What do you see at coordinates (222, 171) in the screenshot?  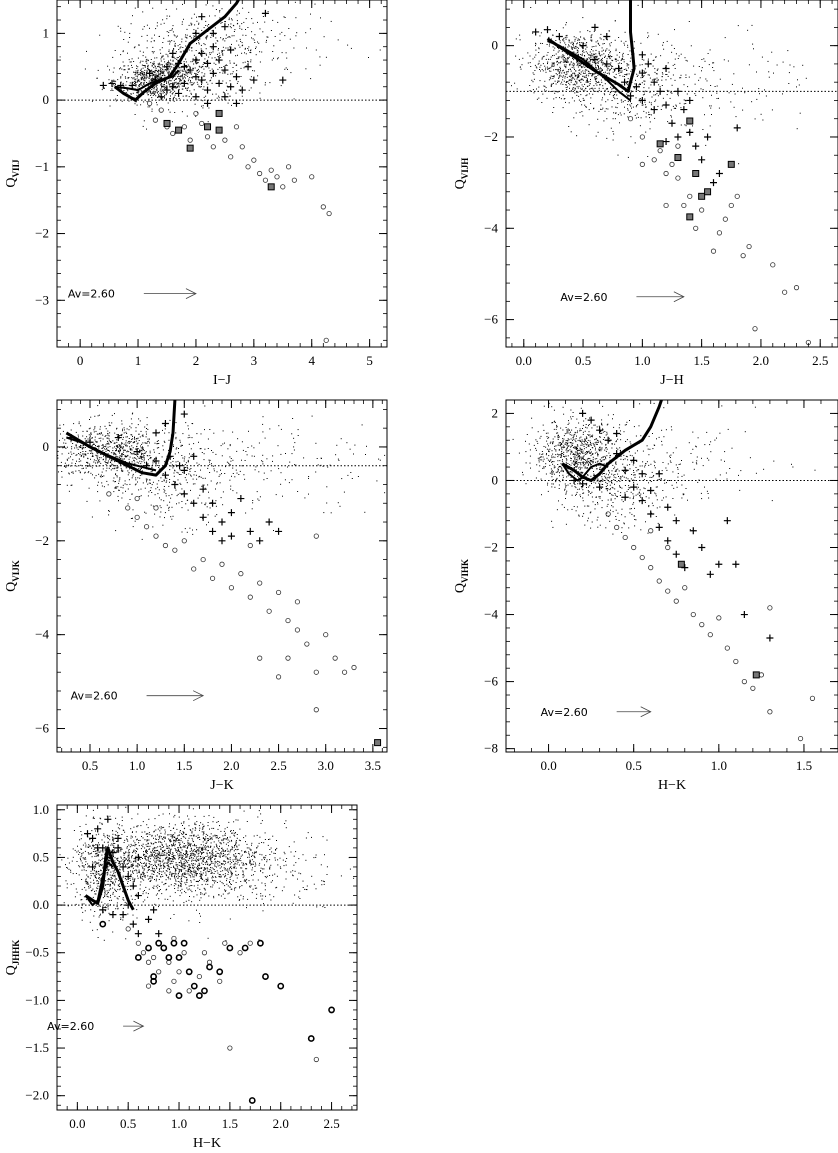 I see `plot-area` at bounding box center [222, 171].